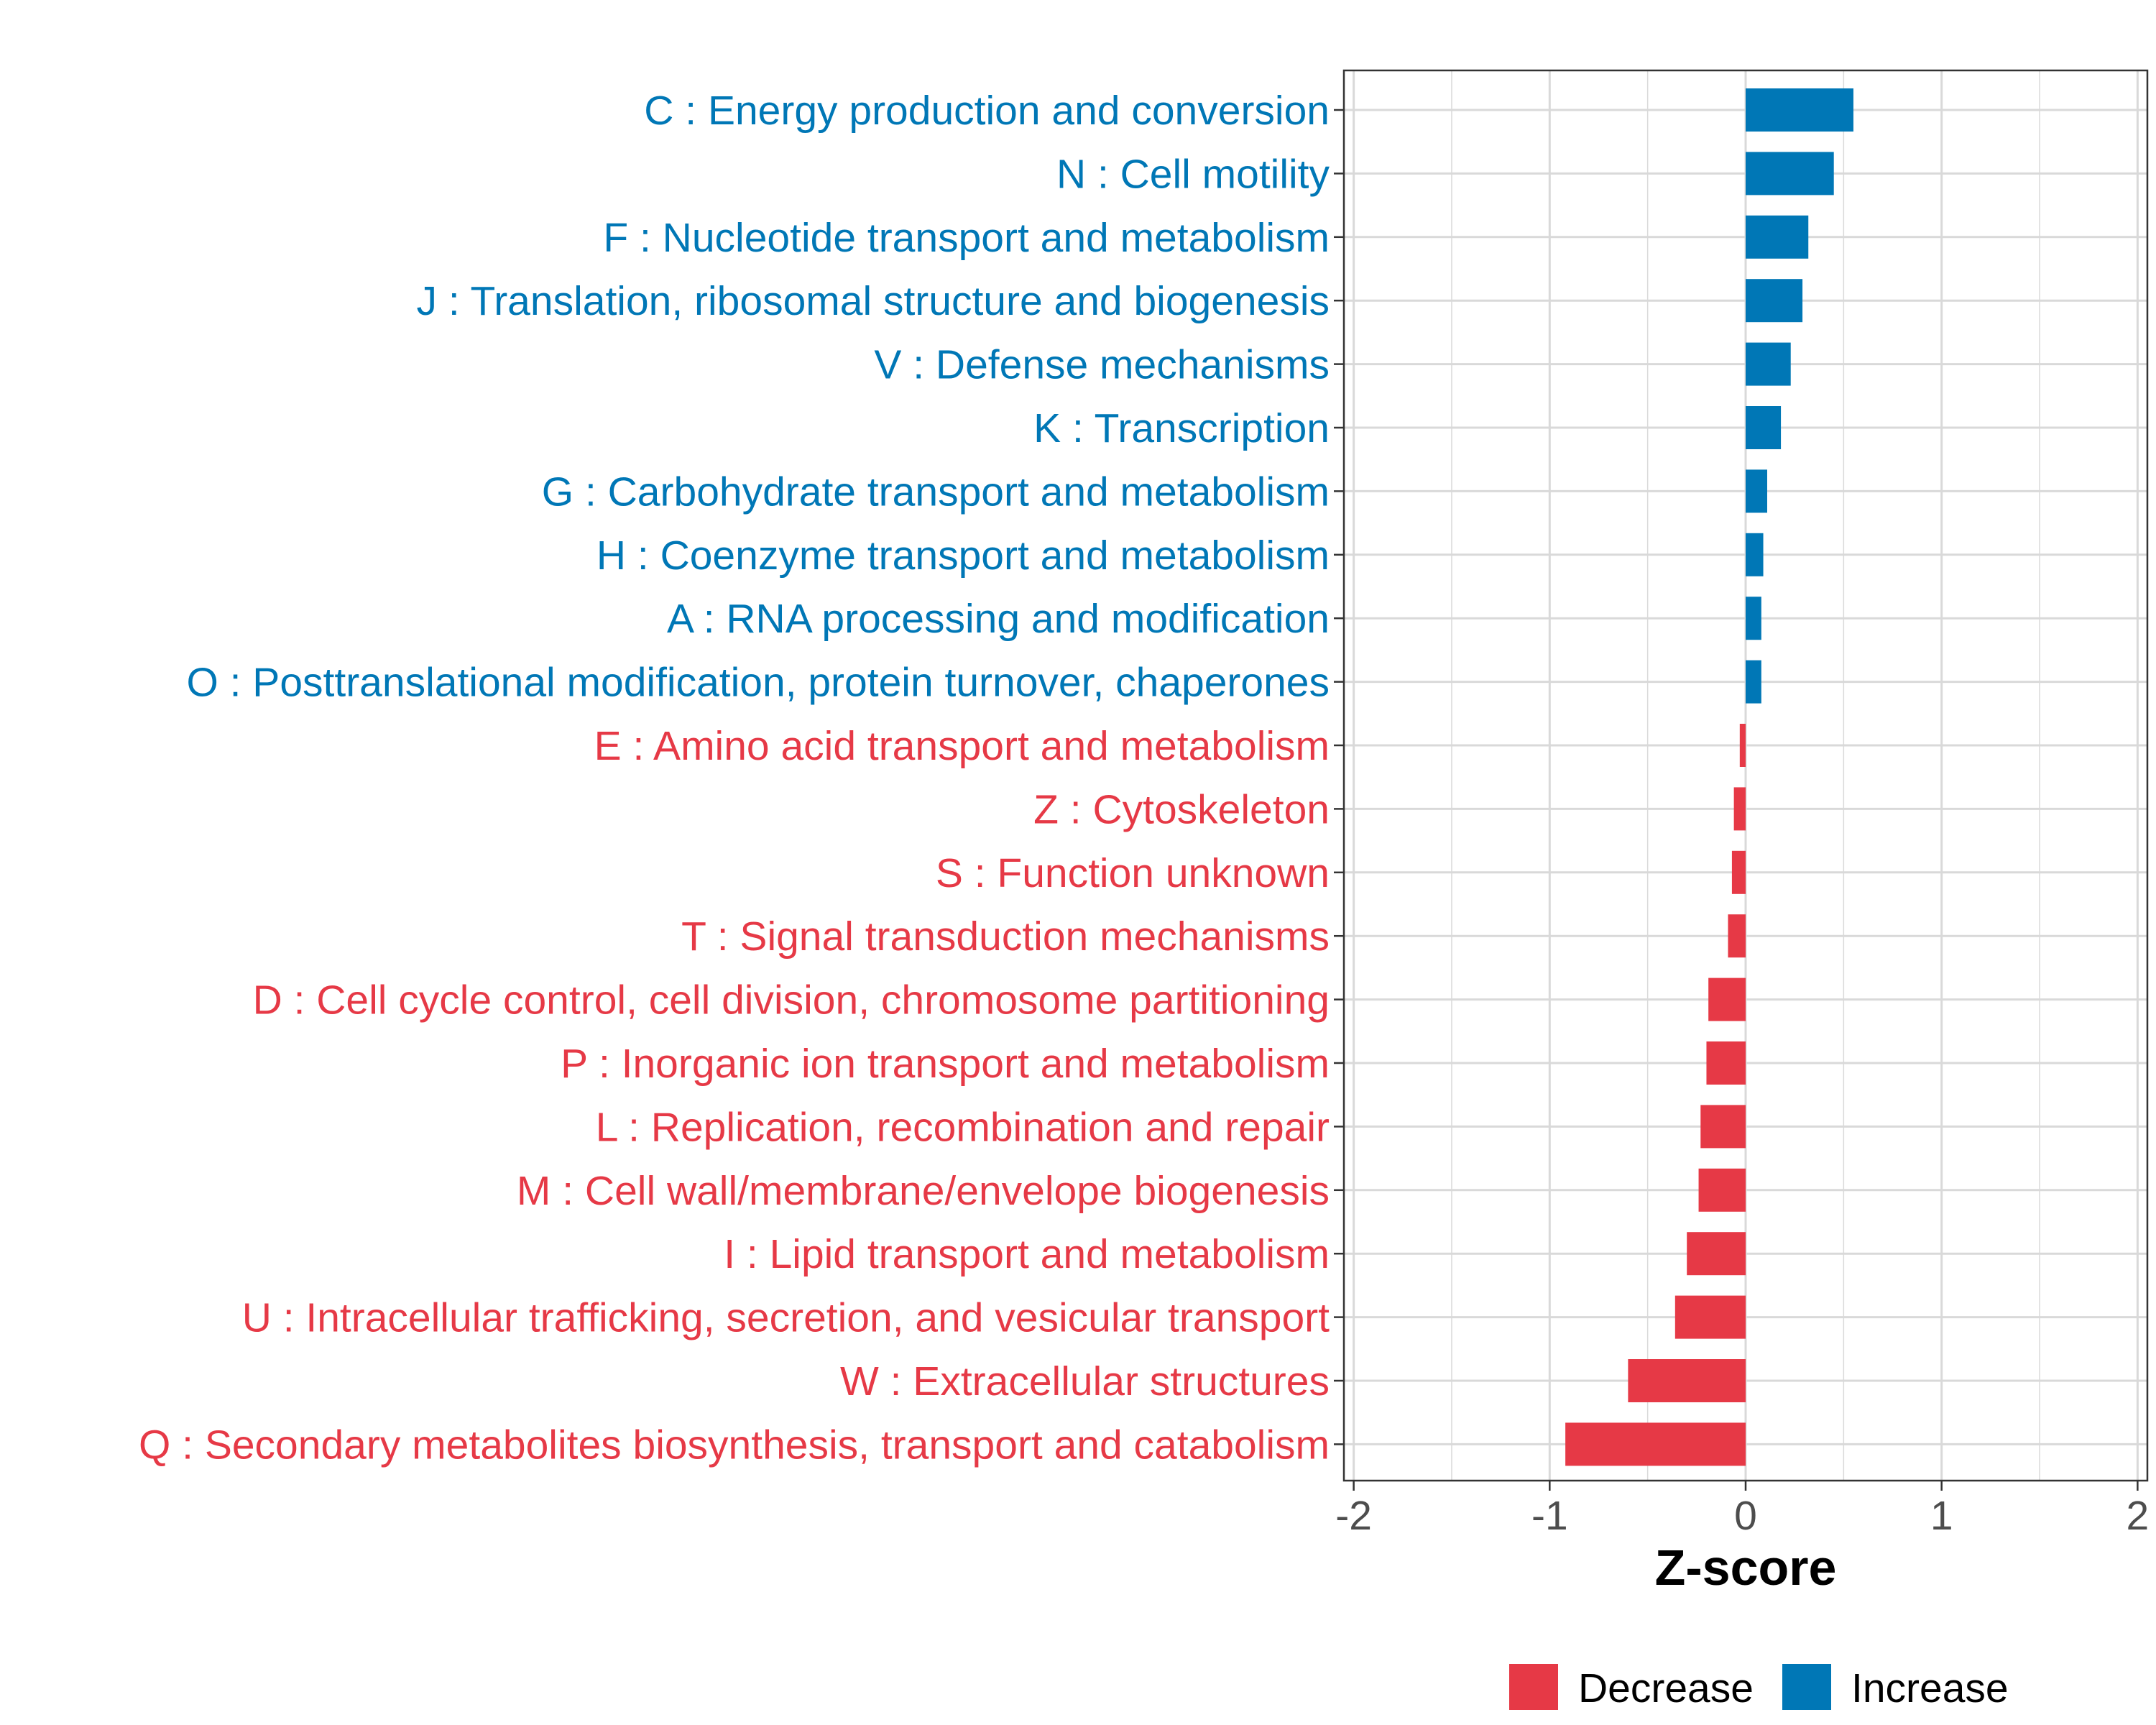  What do you see at coordinates (1930, 1688) in the screenshot?
I see `legend-label-increase: Increase` at bounding box center [1930, 1688].